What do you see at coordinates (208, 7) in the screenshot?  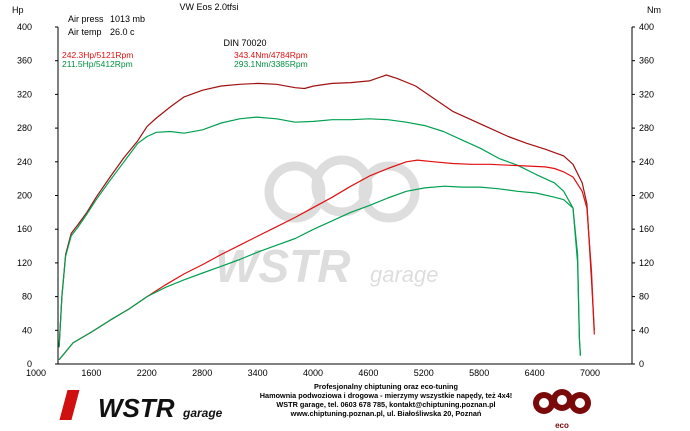 I see `chart-title: VW Eos 2.0tfsi` at bounding box center [208, 7].